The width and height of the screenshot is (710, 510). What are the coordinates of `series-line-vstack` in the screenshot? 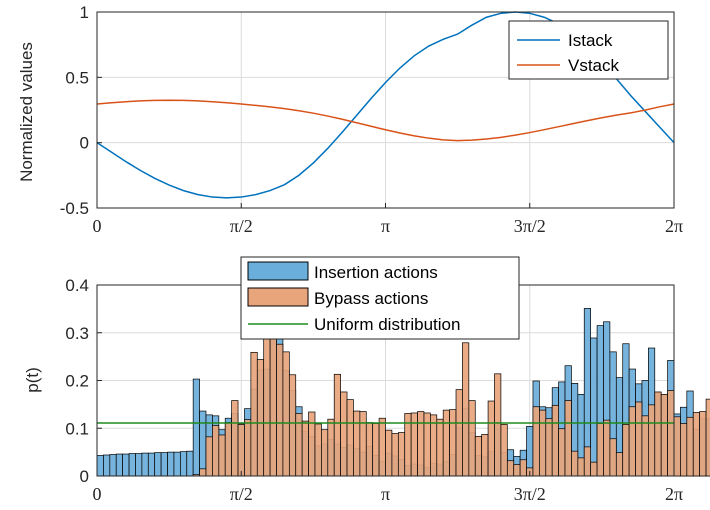 It's located at (385, 120).